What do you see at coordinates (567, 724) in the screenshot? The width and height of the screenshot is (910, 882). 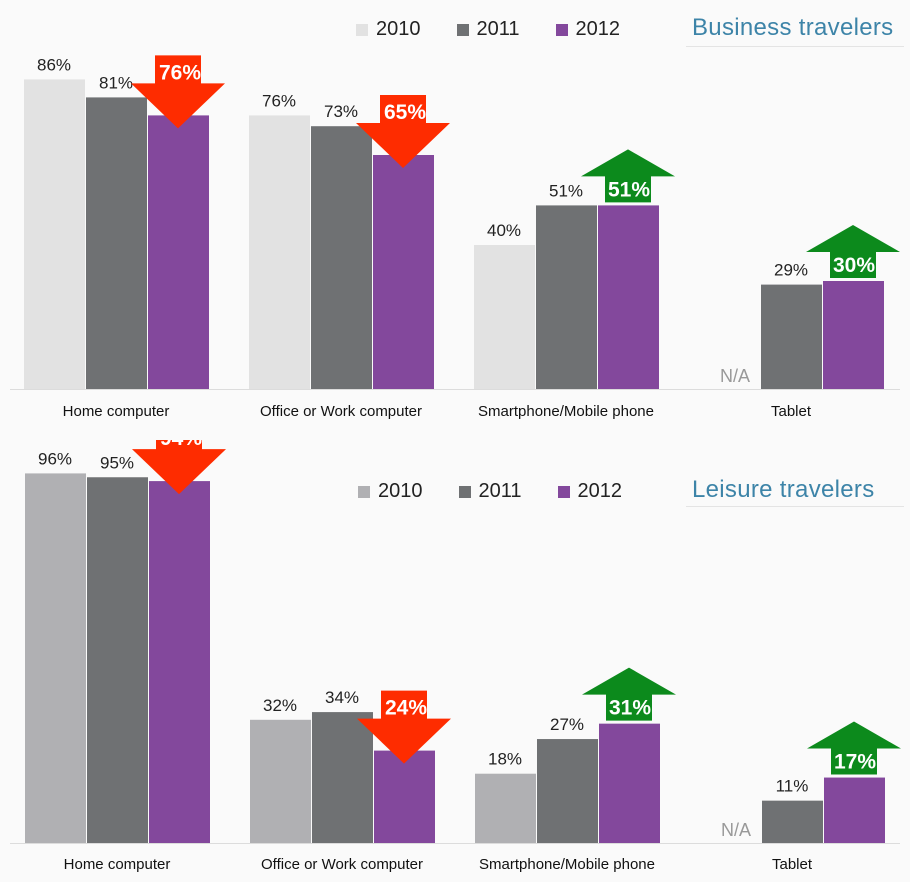 I see `value-label-smartphone-mobile-phone-2011: 27%` at bounding box center [567, 724].